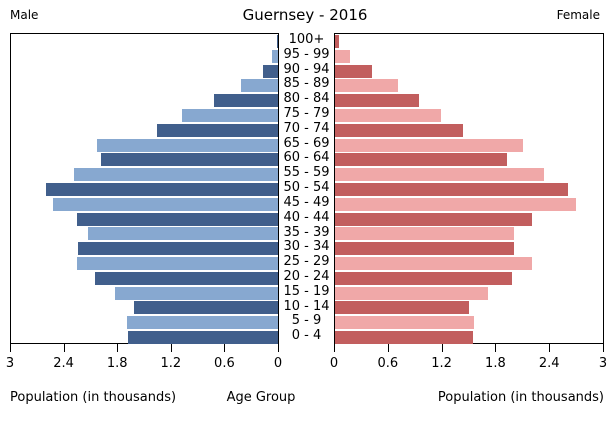 The image size is (610, 425). Describe the element at coordinates (306, 247) in the screenshot. I see `age-group-label: 30 - 34` at that location.